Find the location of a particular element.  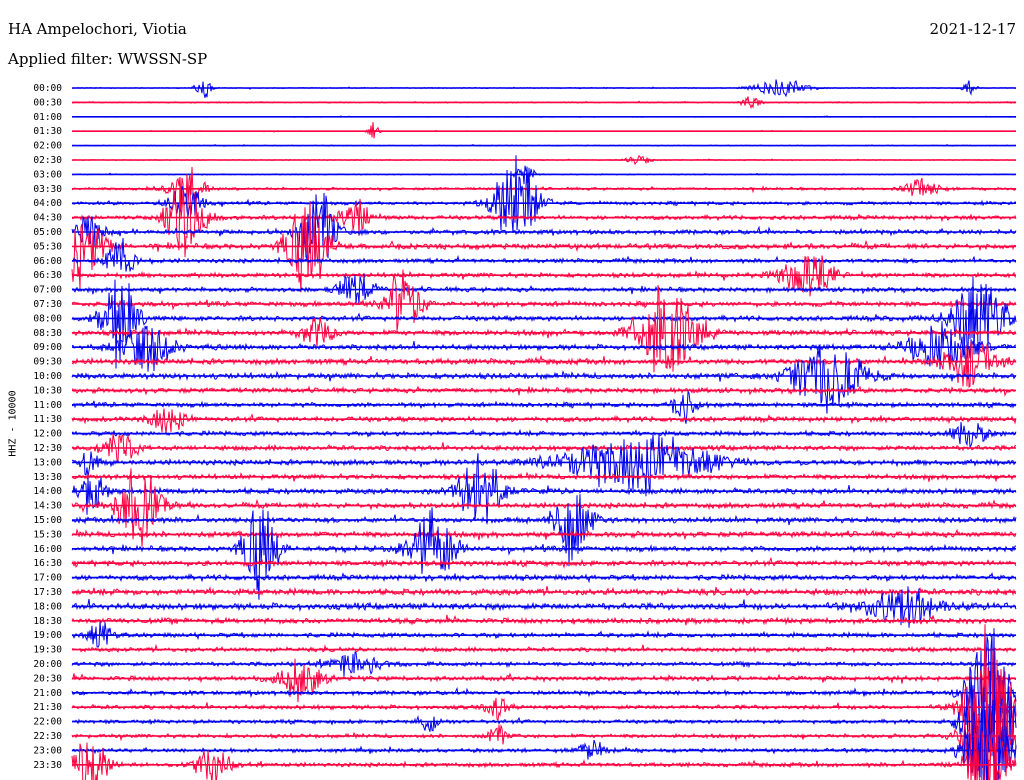

time-label: 12:00 is located at coordinates (47, 434).